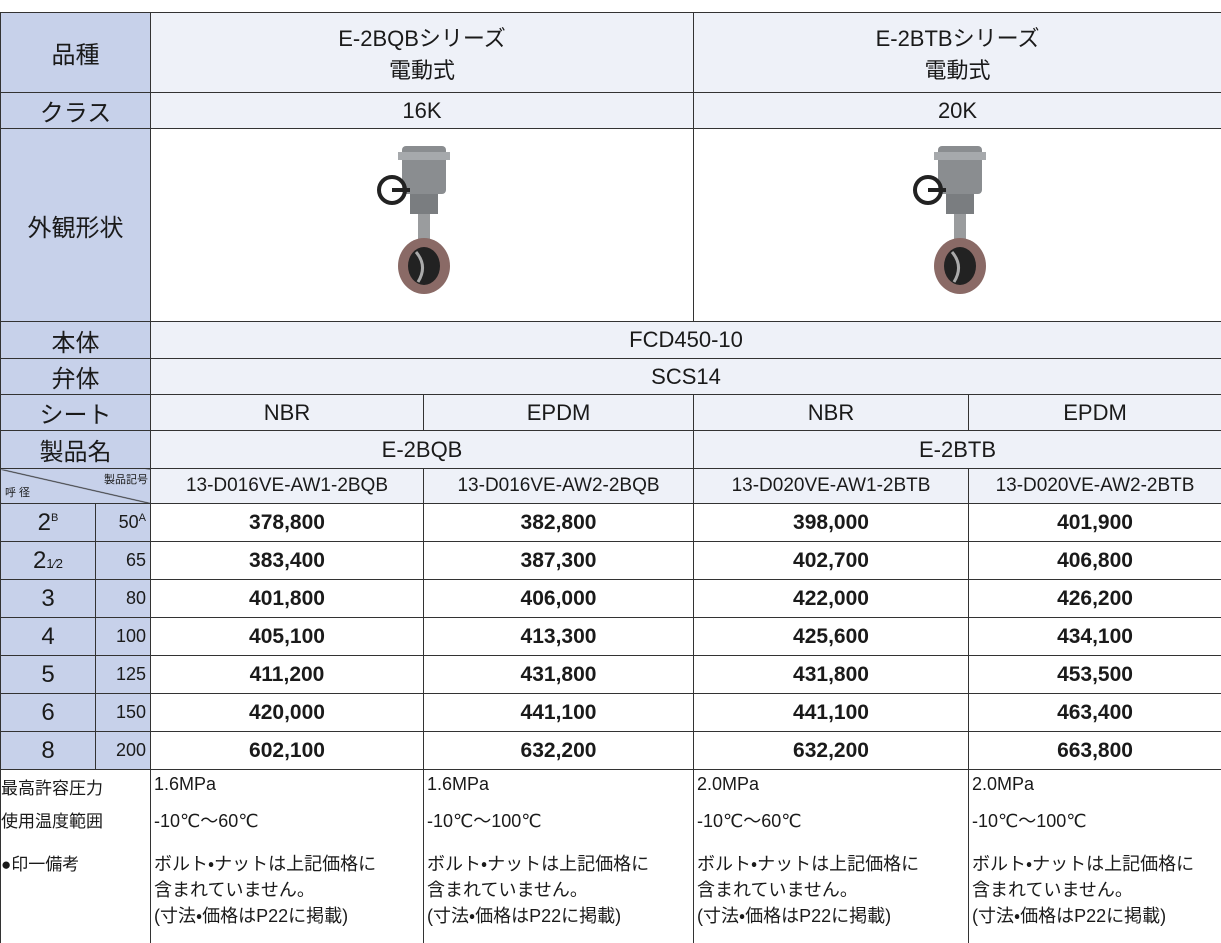  Describe the element at coordinates (559, 486) in the screenshot. I see `product-code: 13-D016VE-AW2-2BQB` at that location.